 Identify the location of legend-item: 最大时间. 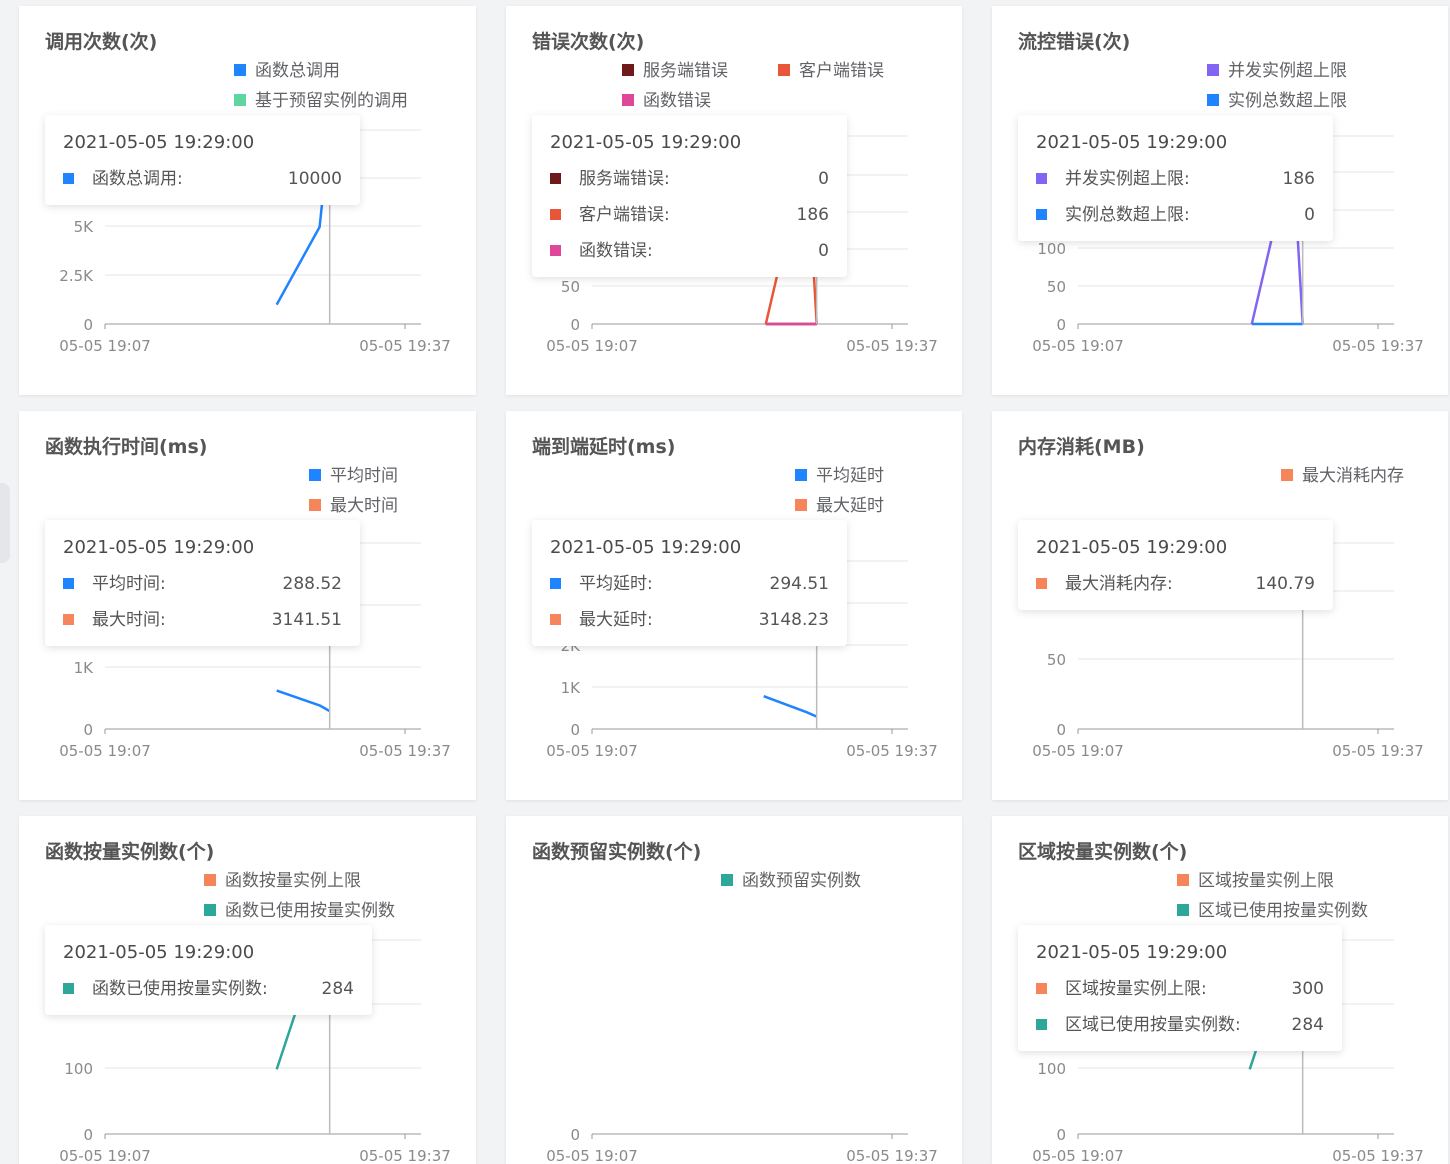
(353, 506).